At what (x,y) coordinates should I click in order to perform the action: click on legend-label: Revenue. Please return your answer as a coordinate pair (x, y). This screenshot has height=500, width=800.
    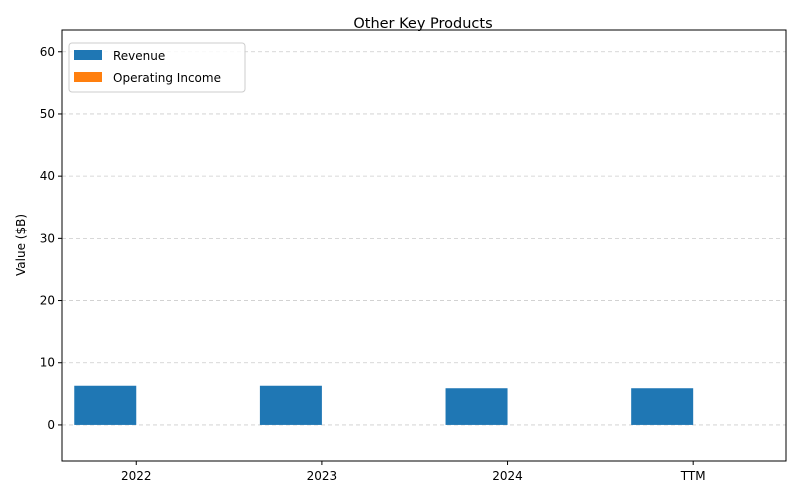
    Looking at the image, I should click on (139, 56).